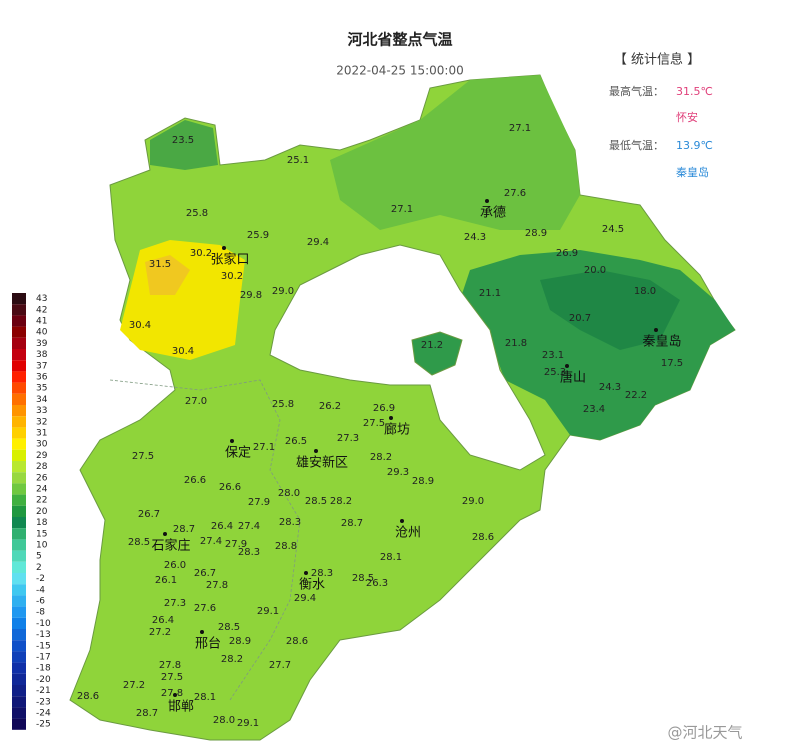  Describe the element at coordinates (217, 585) in the screenshot. I see `temperature: 27.8` at that location.